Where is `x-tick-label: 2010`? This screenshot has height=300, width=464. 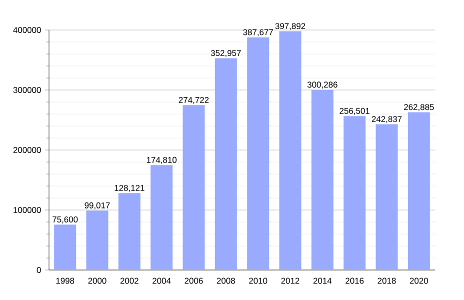 x-tick-label: 2010 is located at coordinates (258, 281).